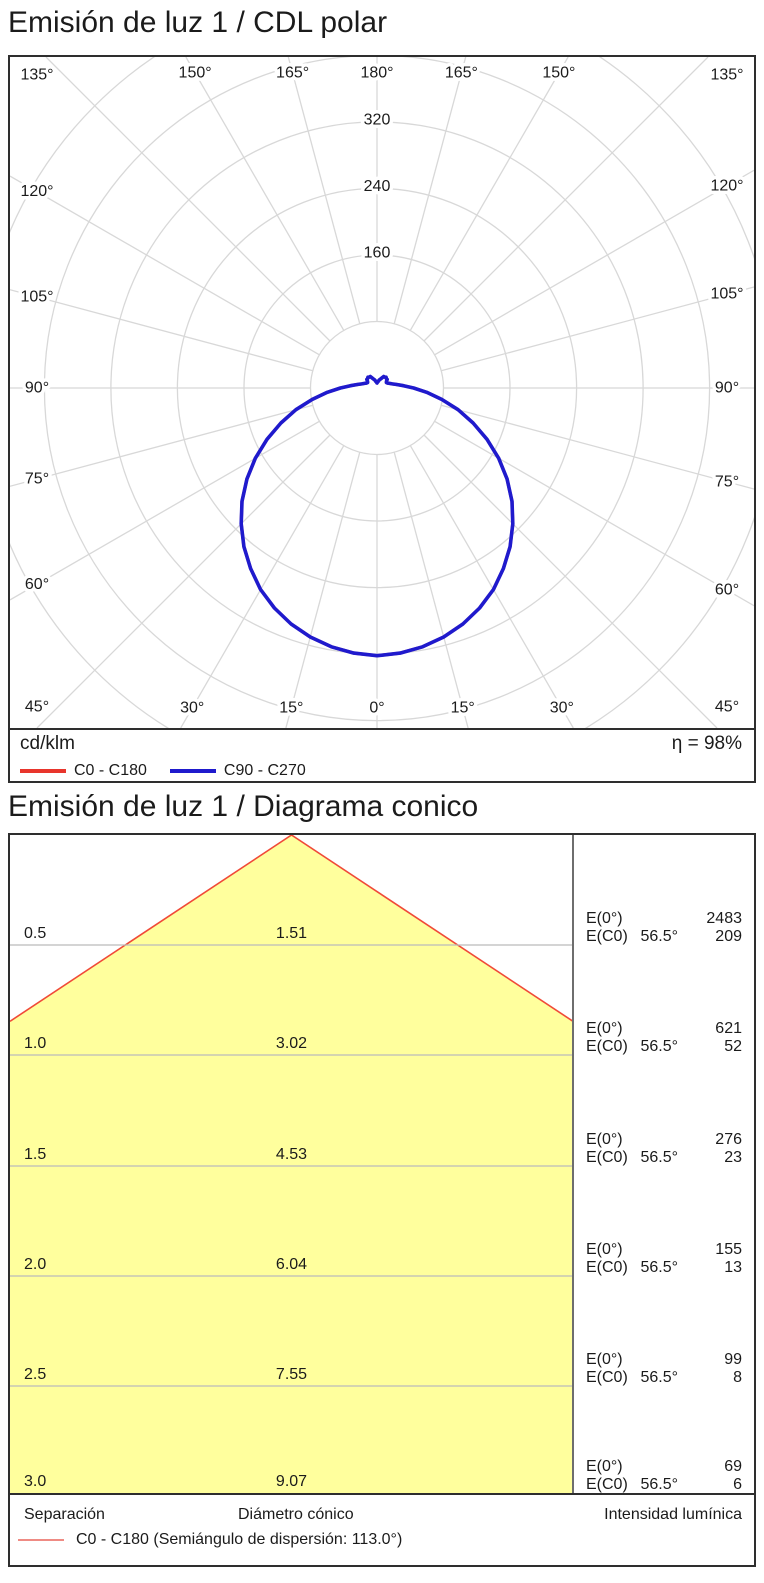 The width and height of the screenshot is (764, 1583). I want to click on cone-e0-value: 2483, so click(724, 918).